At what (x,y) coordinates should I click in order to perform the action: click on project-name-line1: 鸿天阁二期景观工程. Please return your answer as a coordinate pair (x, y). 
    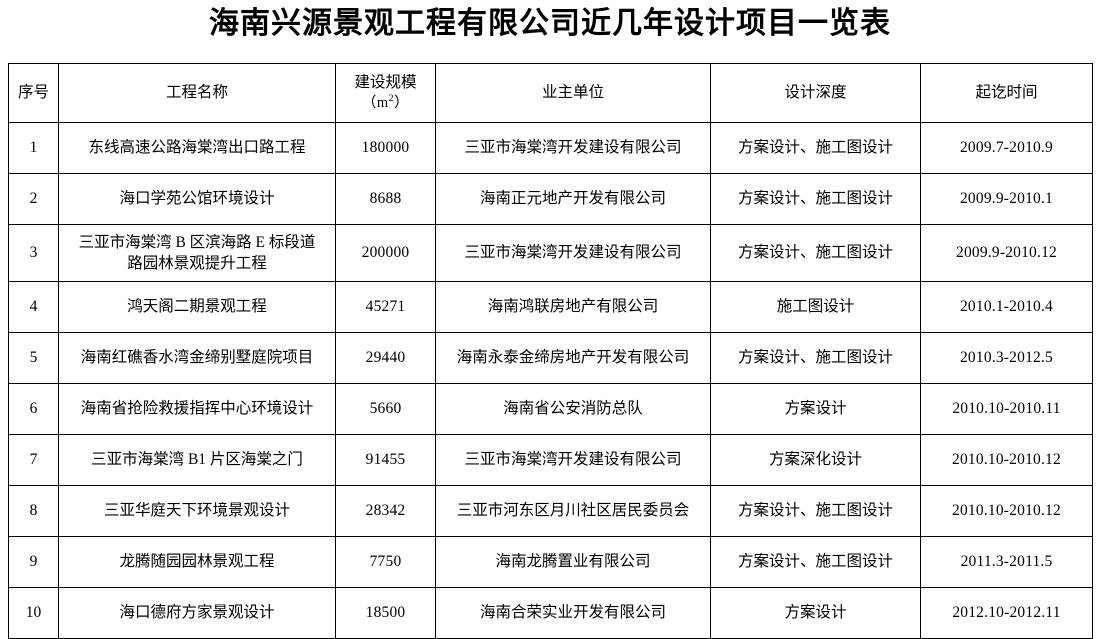
    Looking at the image, I should click on (197, 307).